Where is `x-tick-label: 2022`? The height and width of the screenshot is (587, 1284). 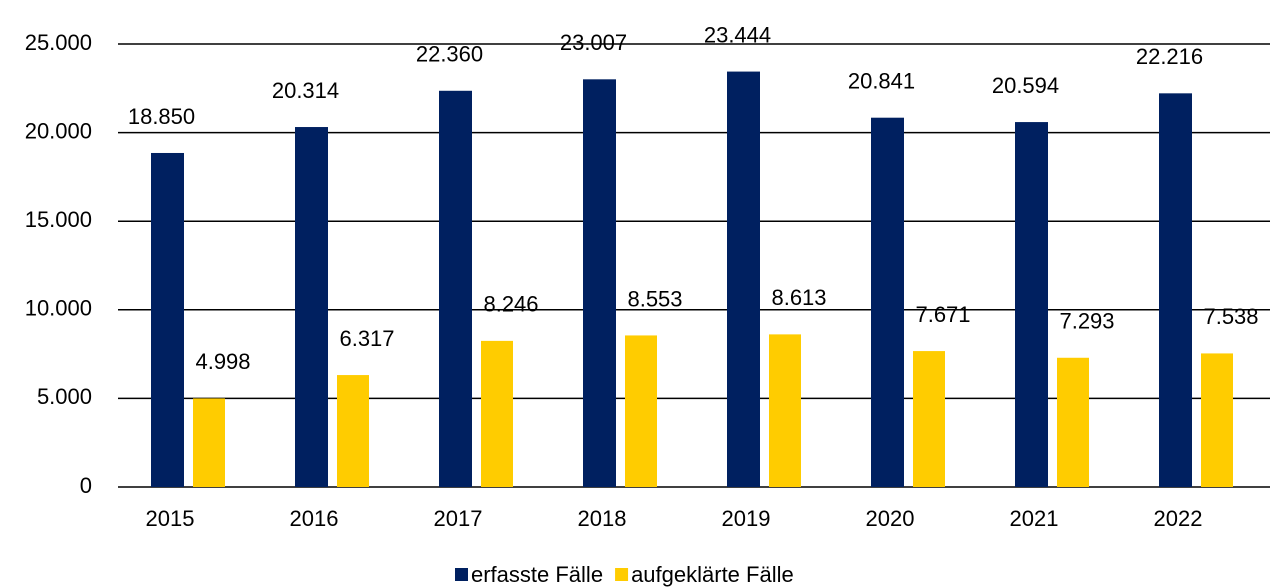 x-tick-label: 2022 is located at coordinates (1178, 518).